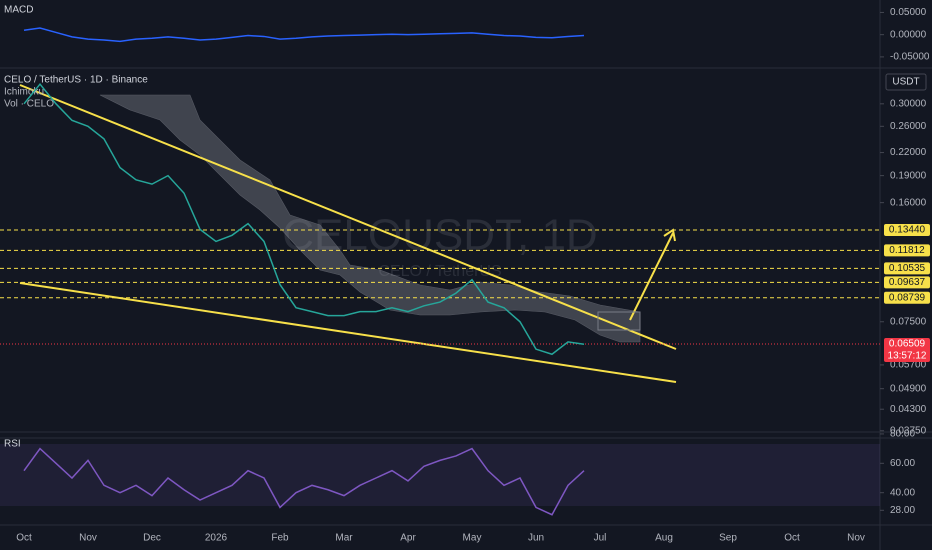 This screenshot has width=932, height=550. What do you see at coordinates (902, 434) in the screenshot?
I see `y-tick-label: 80.00` at bounding box center [902, 434].